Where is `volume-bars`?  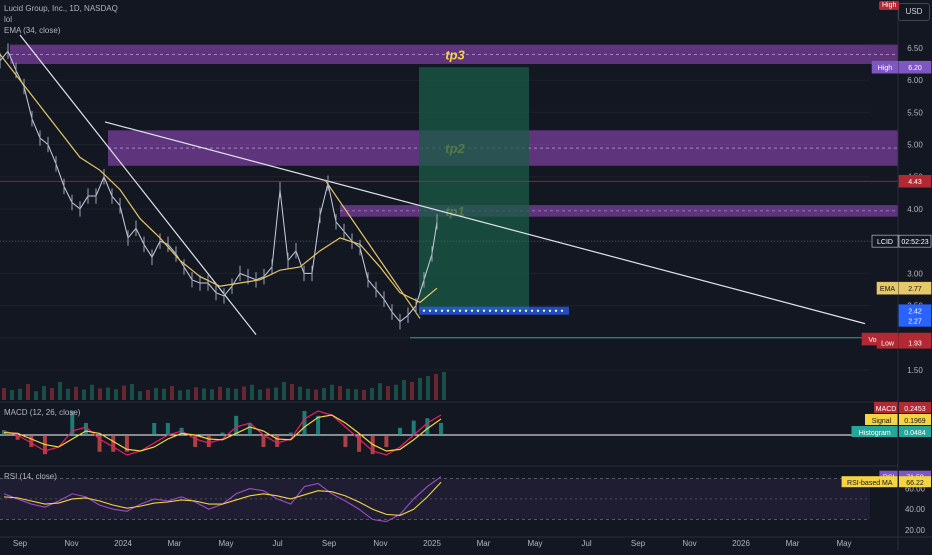 volume-bars is located at coordinates (224, 386).